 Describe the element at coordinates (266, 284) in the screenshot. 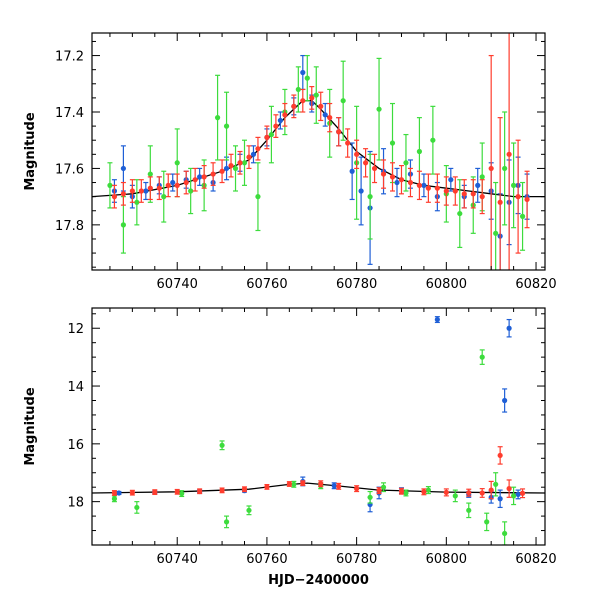

I see `x-tick-label: 60760` at that location.